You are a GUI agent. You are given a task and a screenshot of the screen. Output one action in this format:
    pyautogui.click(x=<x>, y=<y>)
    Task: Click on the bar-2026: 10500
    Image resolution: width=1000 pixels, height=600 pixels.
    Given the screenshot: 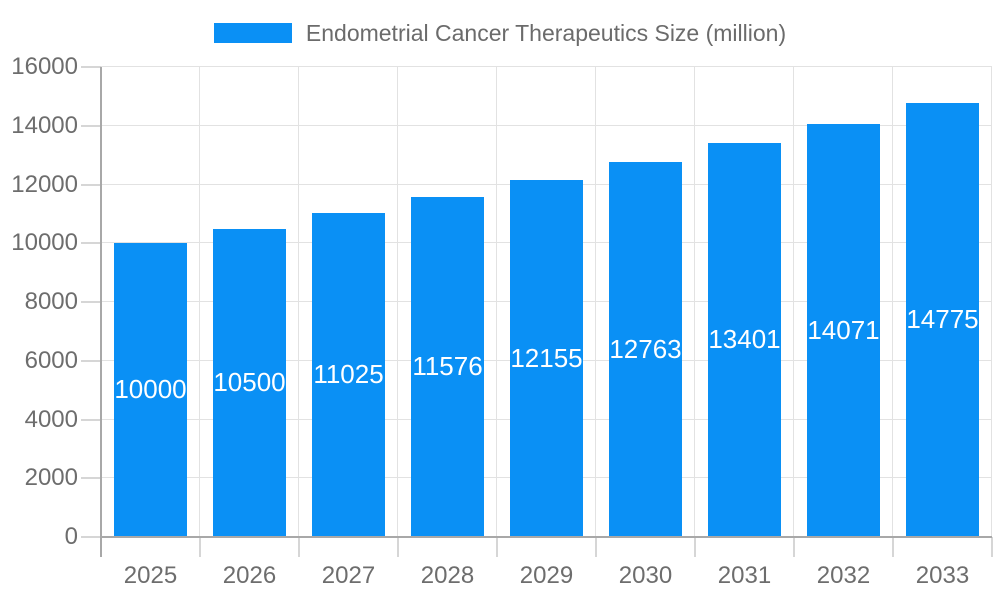 What is the action you would take?
    pyautogui.click(x=249, y=382)
    